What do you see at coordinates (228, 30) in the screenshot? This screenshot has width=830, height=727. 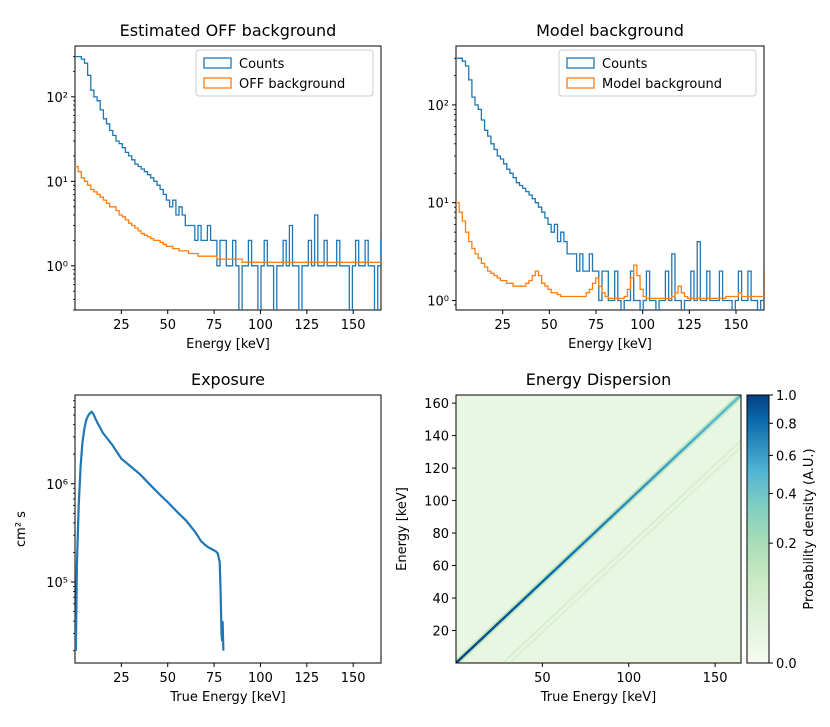 I see `chart-title: Estimated OFF background` at bounding box center [228, 30].